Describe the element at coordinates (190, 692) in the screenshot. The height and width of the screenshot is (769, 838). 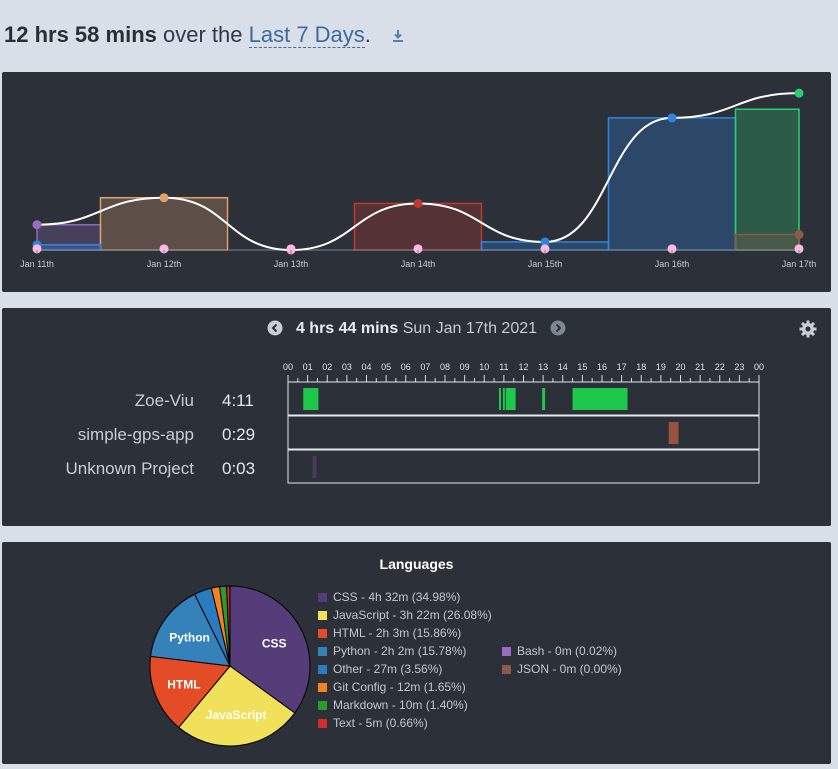
I see `pie-slice-html` at that location.